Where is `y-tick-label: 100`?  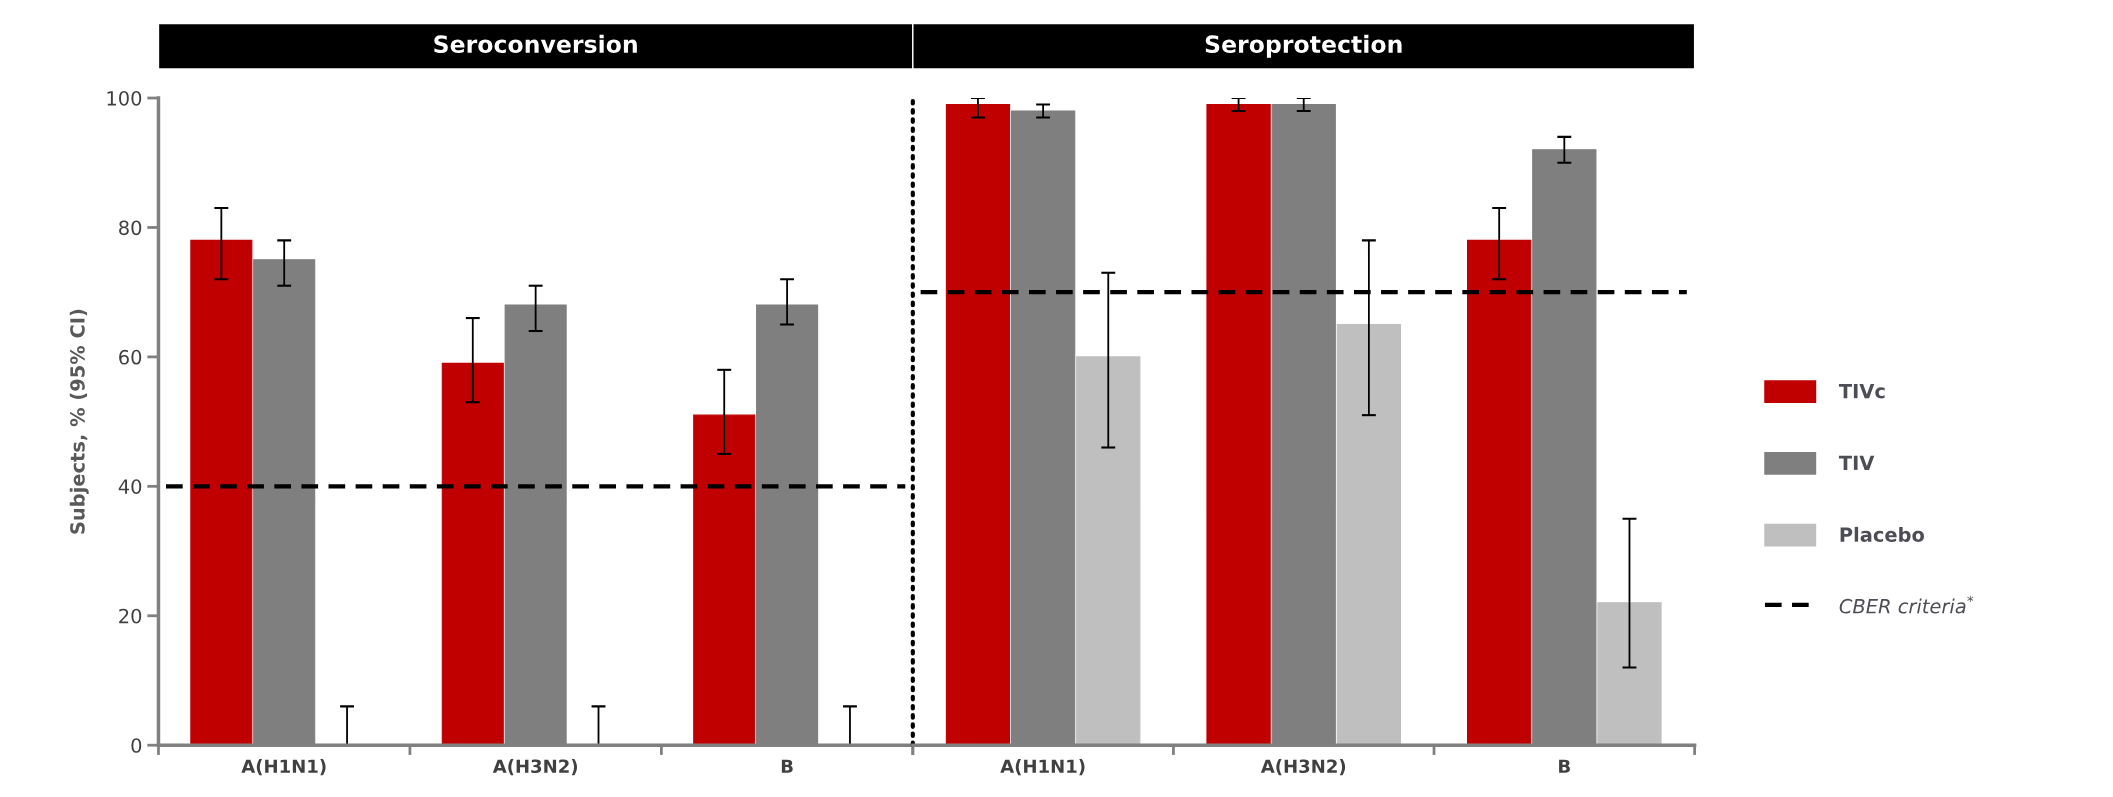
y-tick-label: 100 is located at coordinates (124, 98).